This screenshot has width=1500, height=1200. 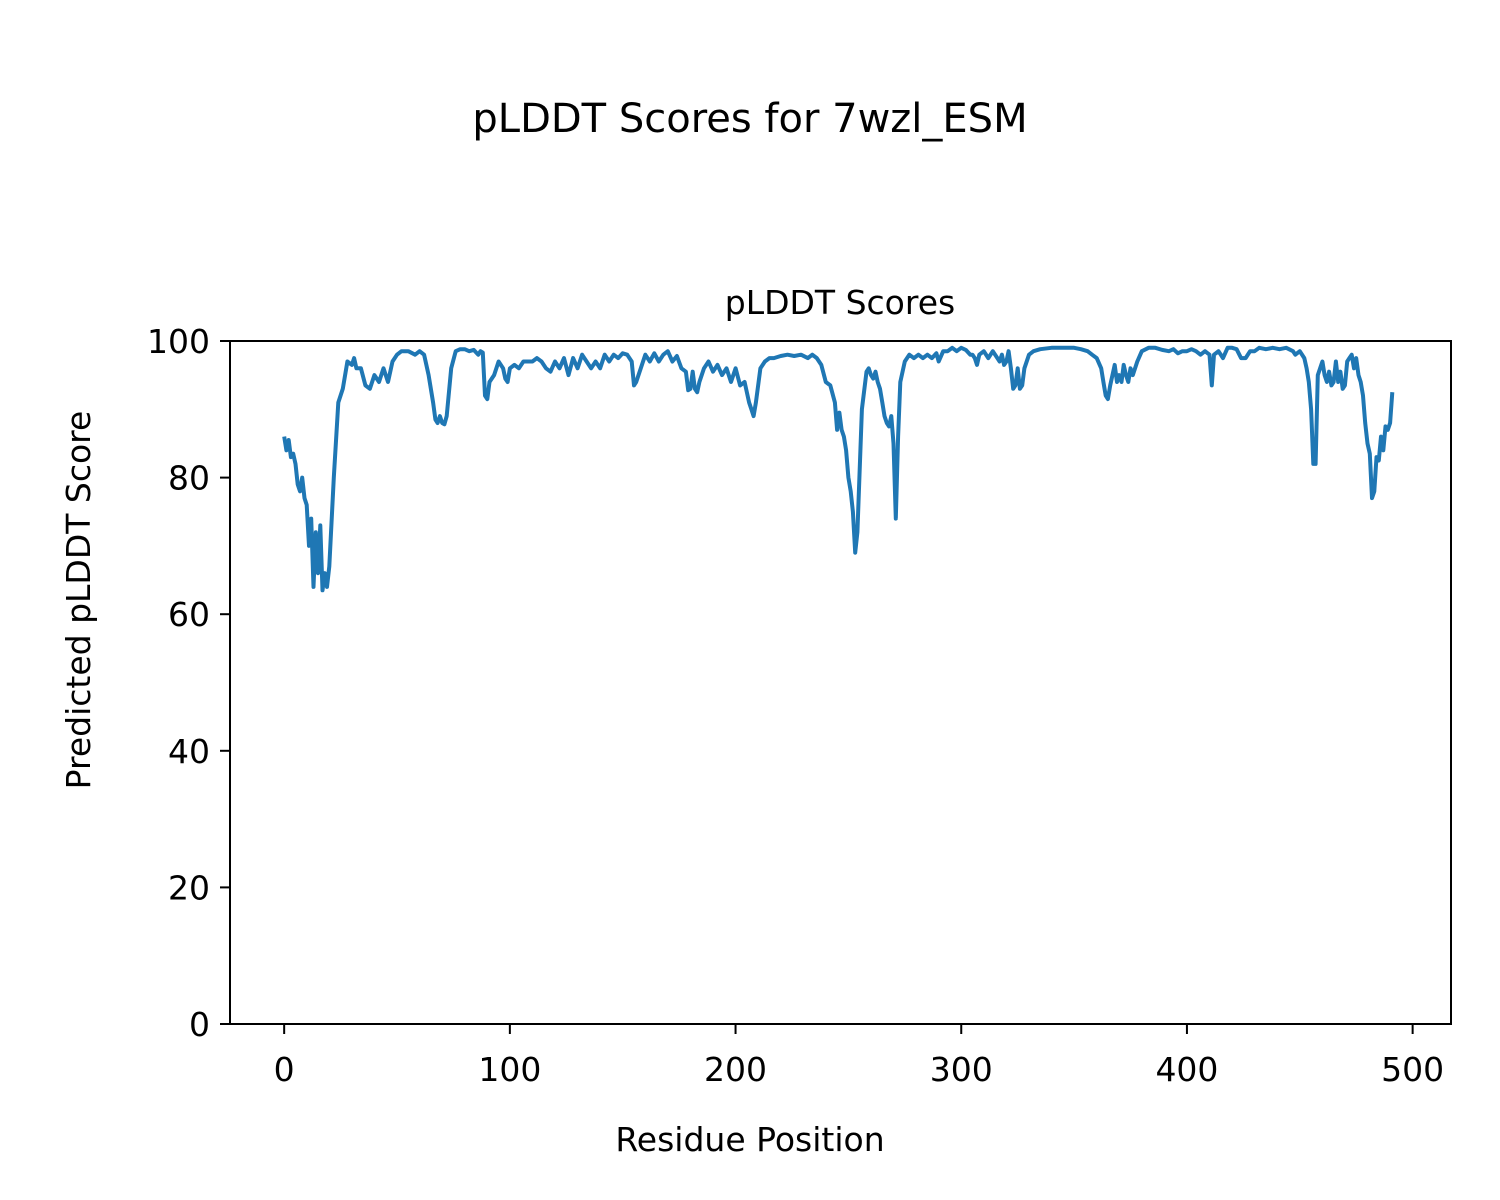 What do you see at coordinates (189, 751) in the screenshot?
I see `y-tick-label: 40` at bounding box center [189, 751].